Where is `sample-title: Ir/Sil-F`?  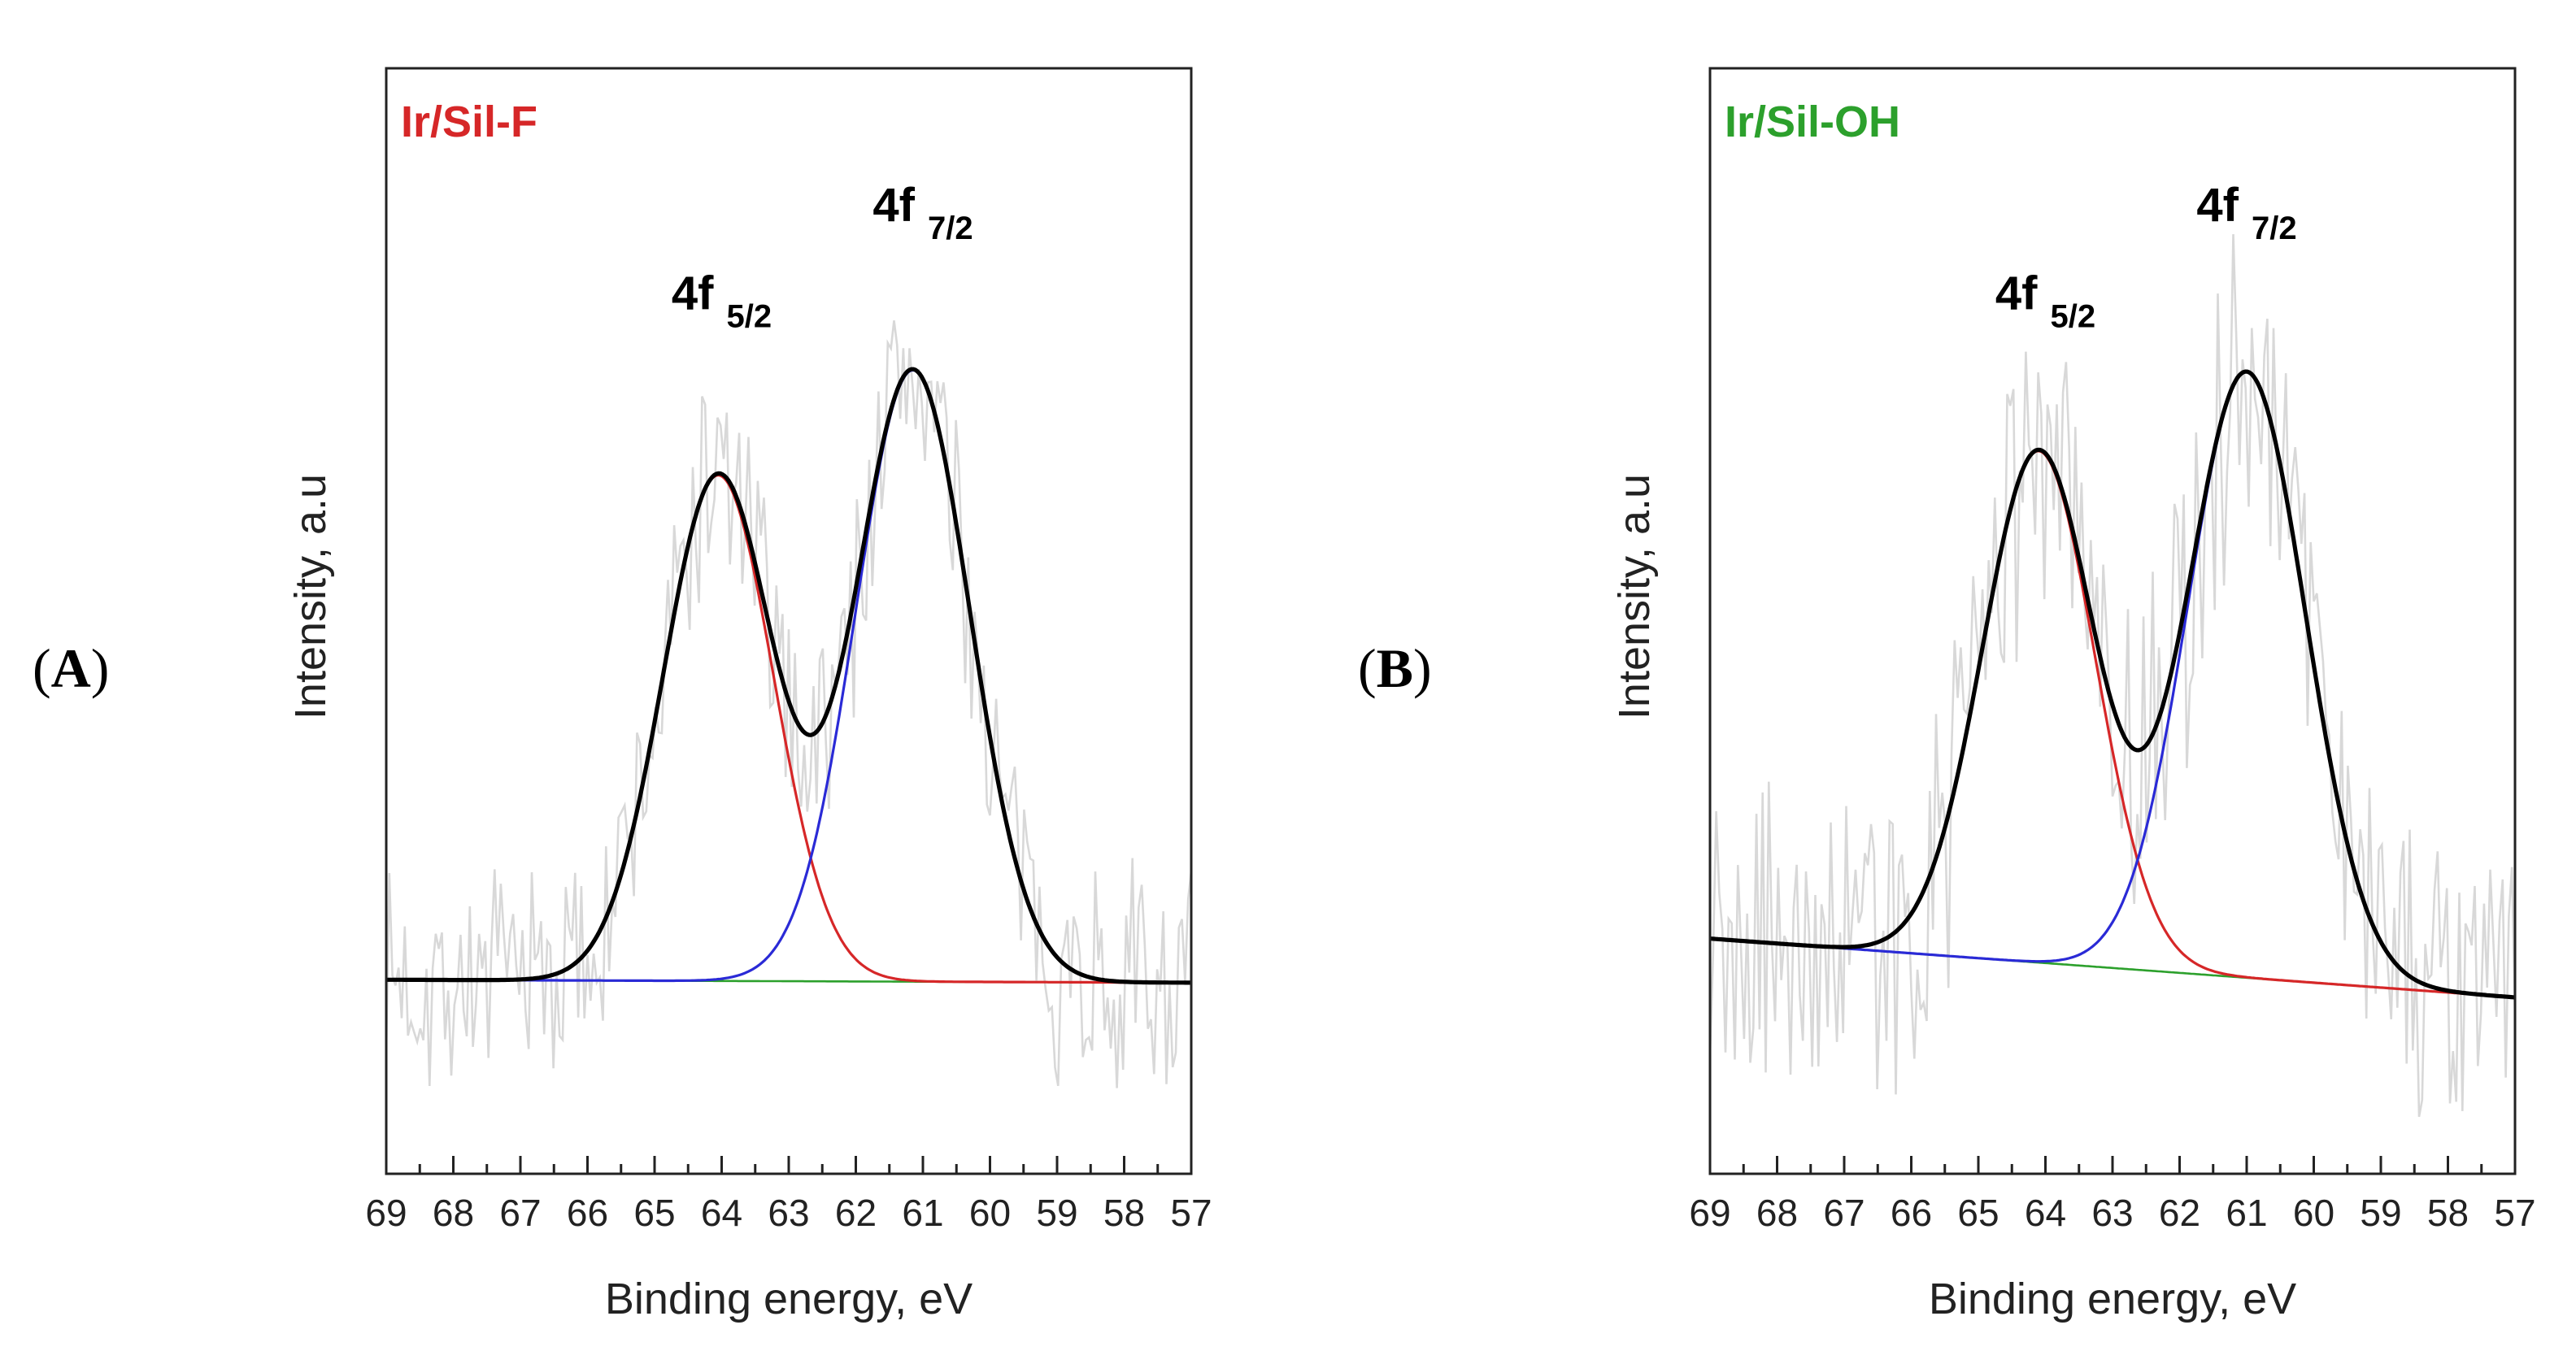 sample-title: Ir/Sil-F is located at coordinates (469, 122).